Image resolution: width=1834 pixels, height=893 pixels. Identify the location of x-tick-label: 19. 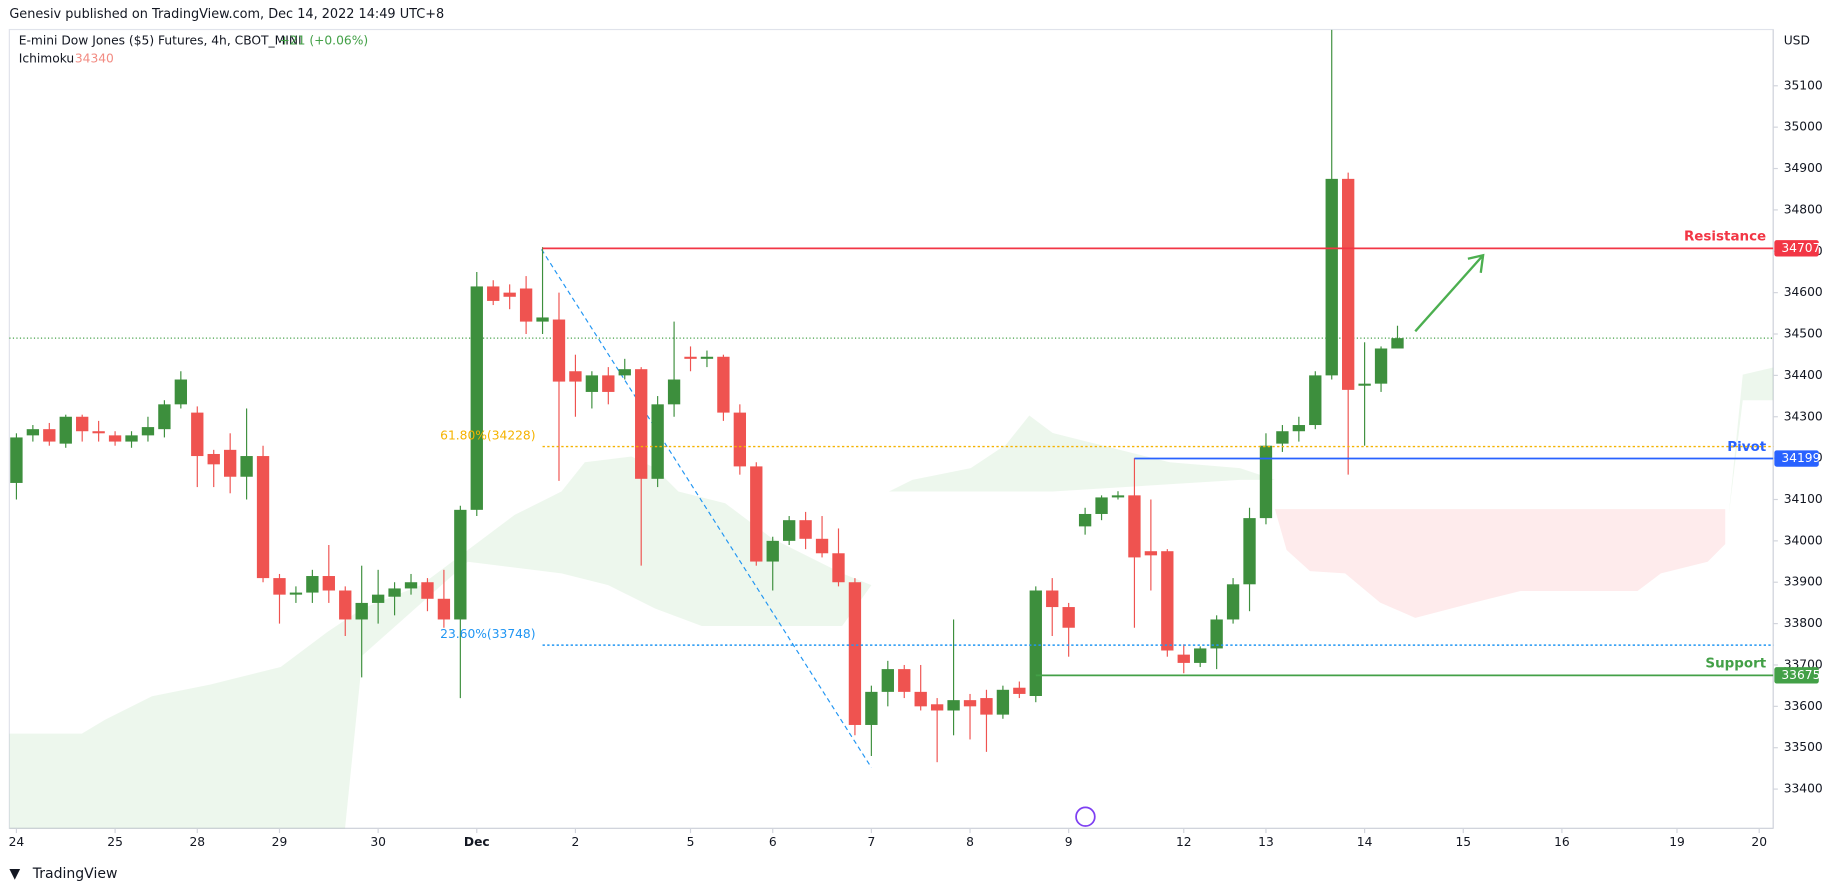
(1677, 842).